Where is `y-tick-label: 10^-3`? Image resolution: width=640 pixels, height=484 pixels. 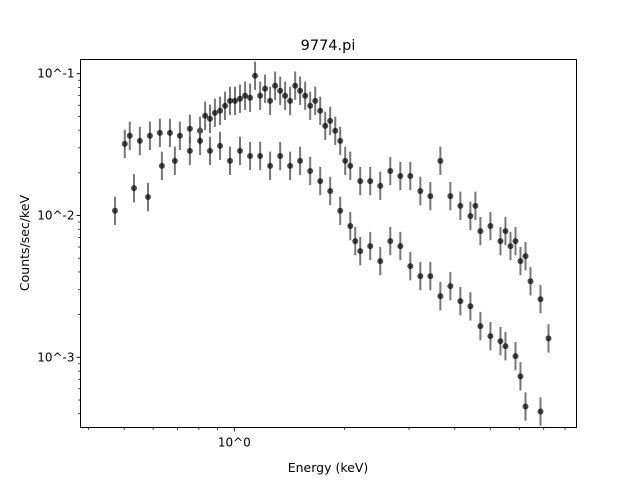 y-tick-label: 10^-3 is located at coordinates (55, 357).